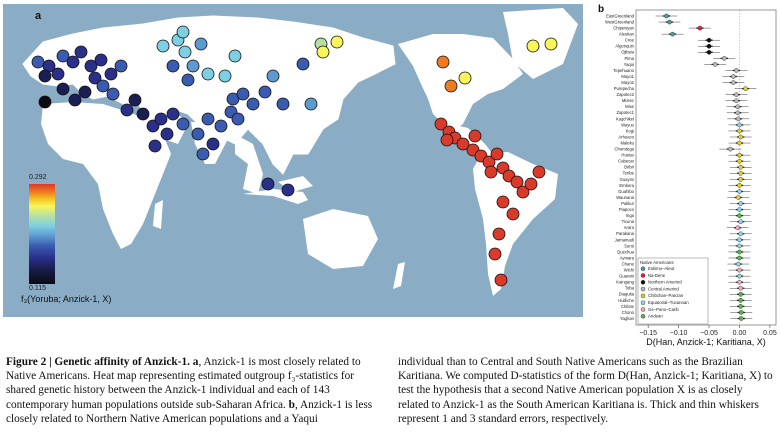 This screenshot has width=780, height=432. What do you see at coordinates (627, 52) in the screenshot?
I see `population-label: Ojibwa` at bounding box center [627, 52].